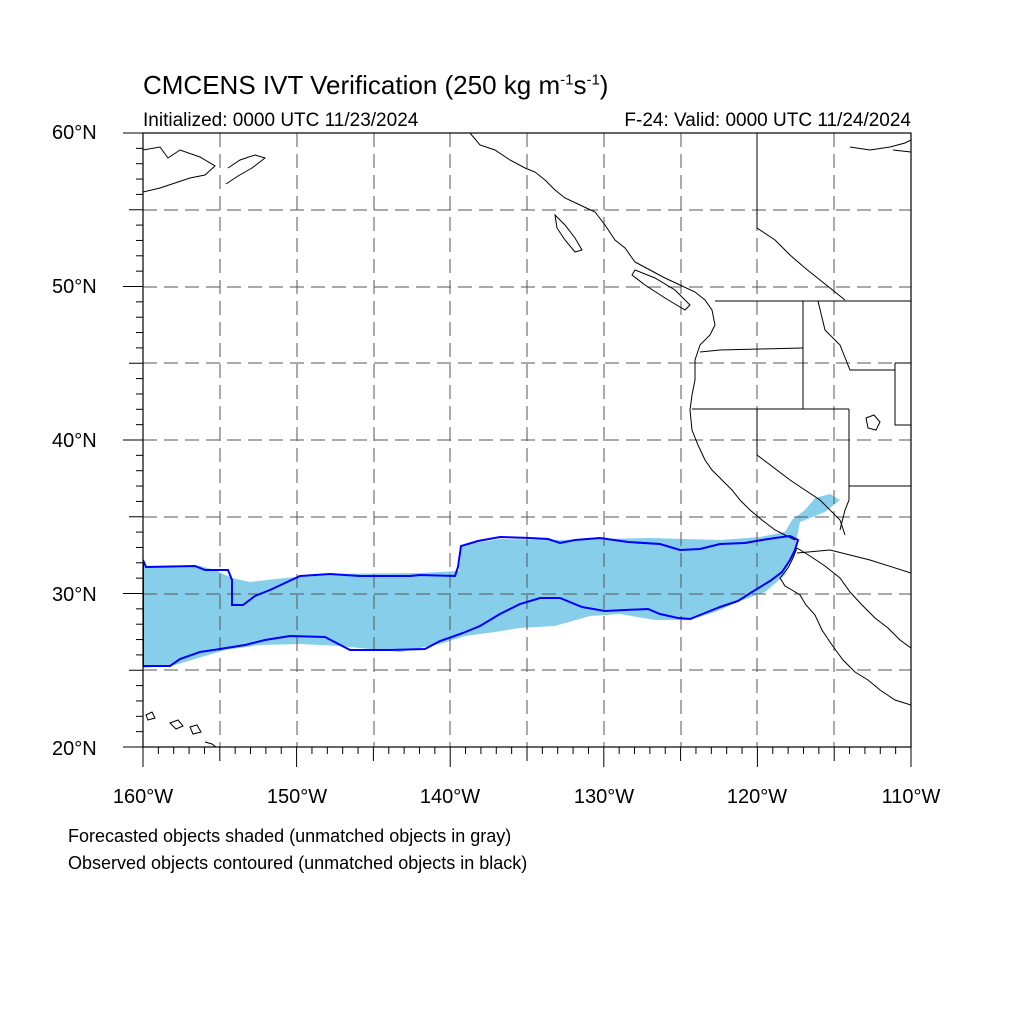 This screenshot has height=1024, width=1024. What do you see at coordinates (801, 353) in the screenshot?
I see `political-boundaries` at bounding box center [801, 353].